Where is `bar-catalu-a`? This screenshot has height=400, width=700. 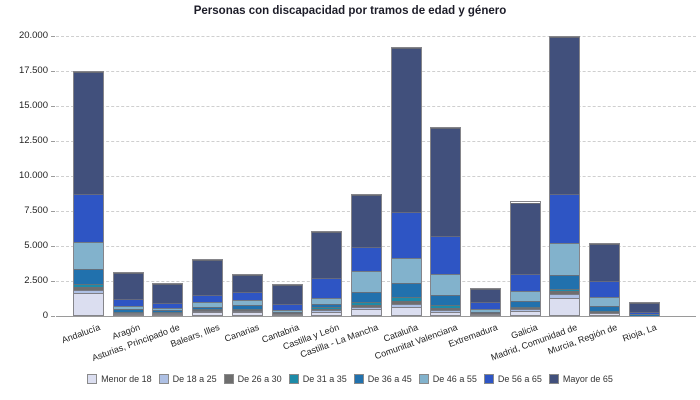
bar-catalu-a is located at coordinates (406, 181).